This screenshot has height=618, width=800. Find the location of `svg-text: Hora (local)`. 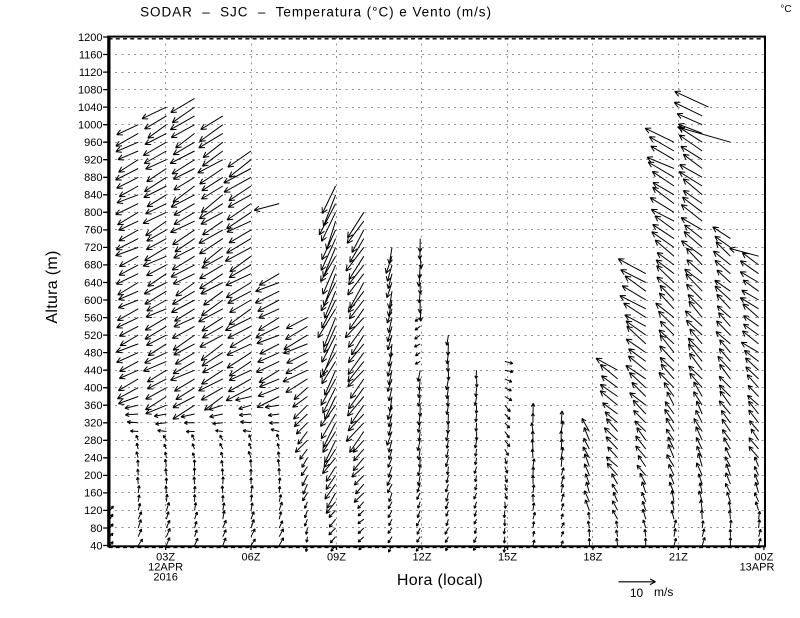

svg-text: Hora (local) is located at coordinates (440, 580).